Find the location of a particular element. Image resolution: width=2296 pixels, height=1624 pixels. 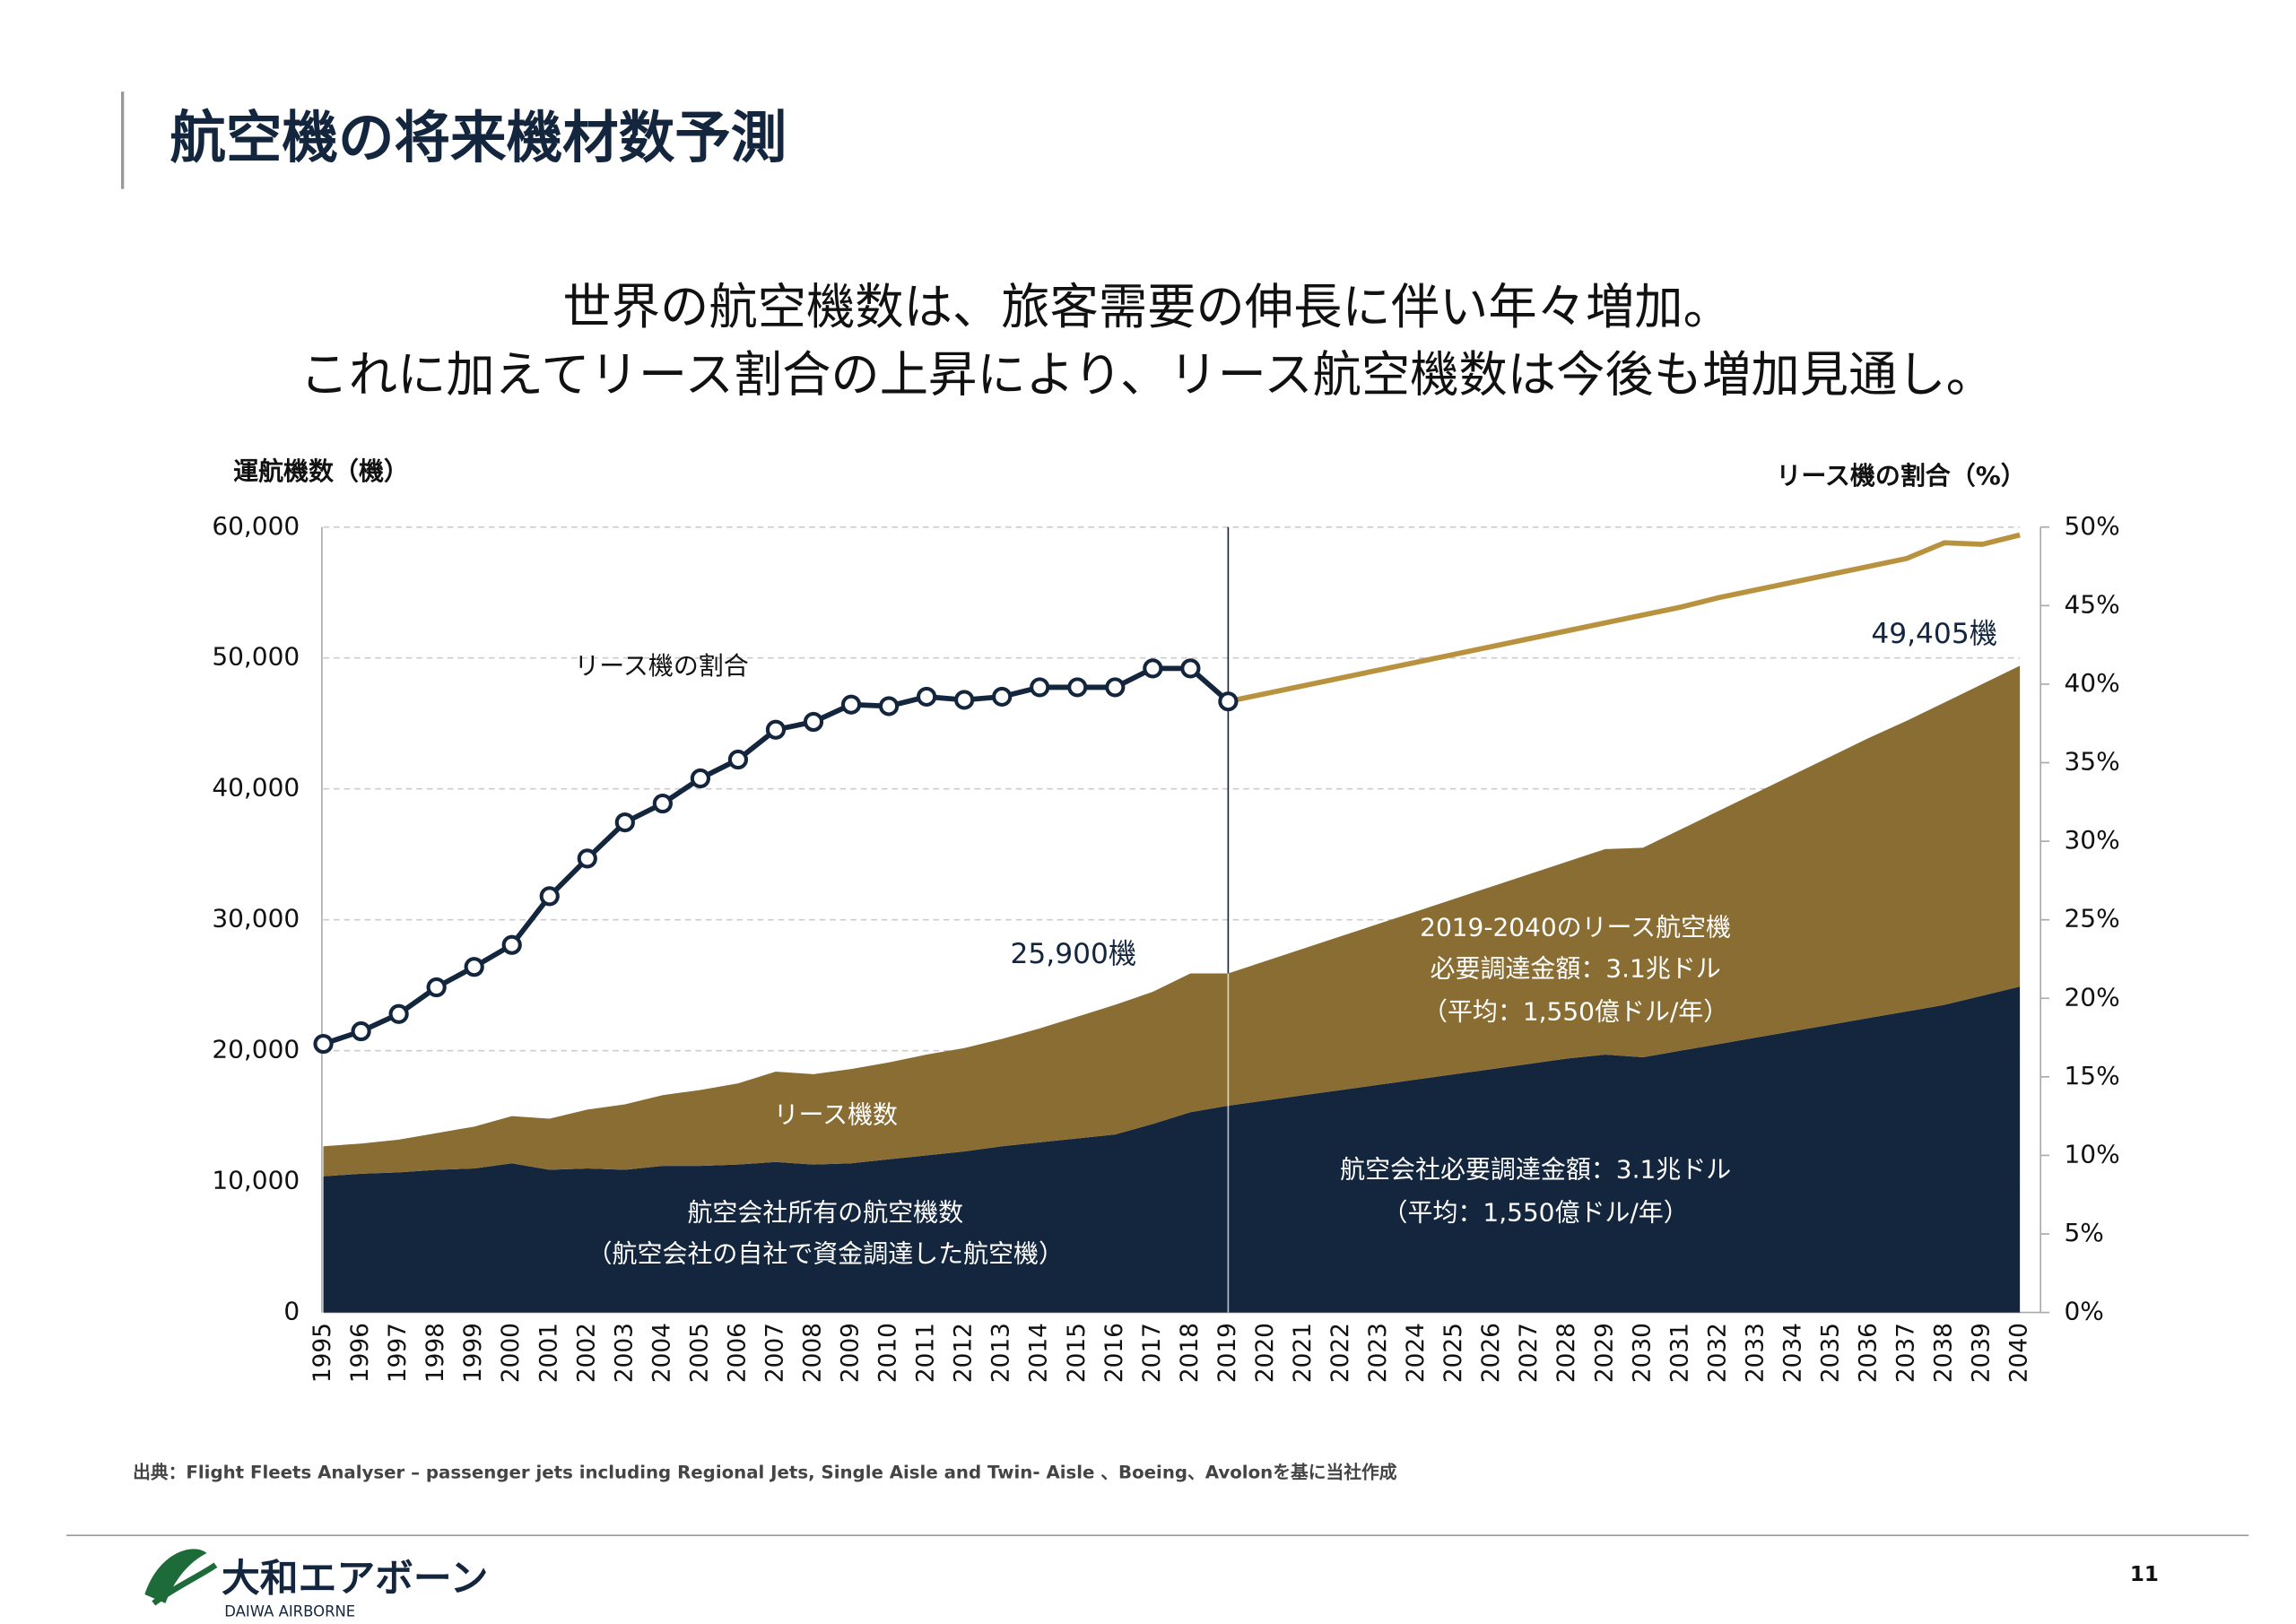

x-tick-label: 2009 is located at coordinates (851, 1353).